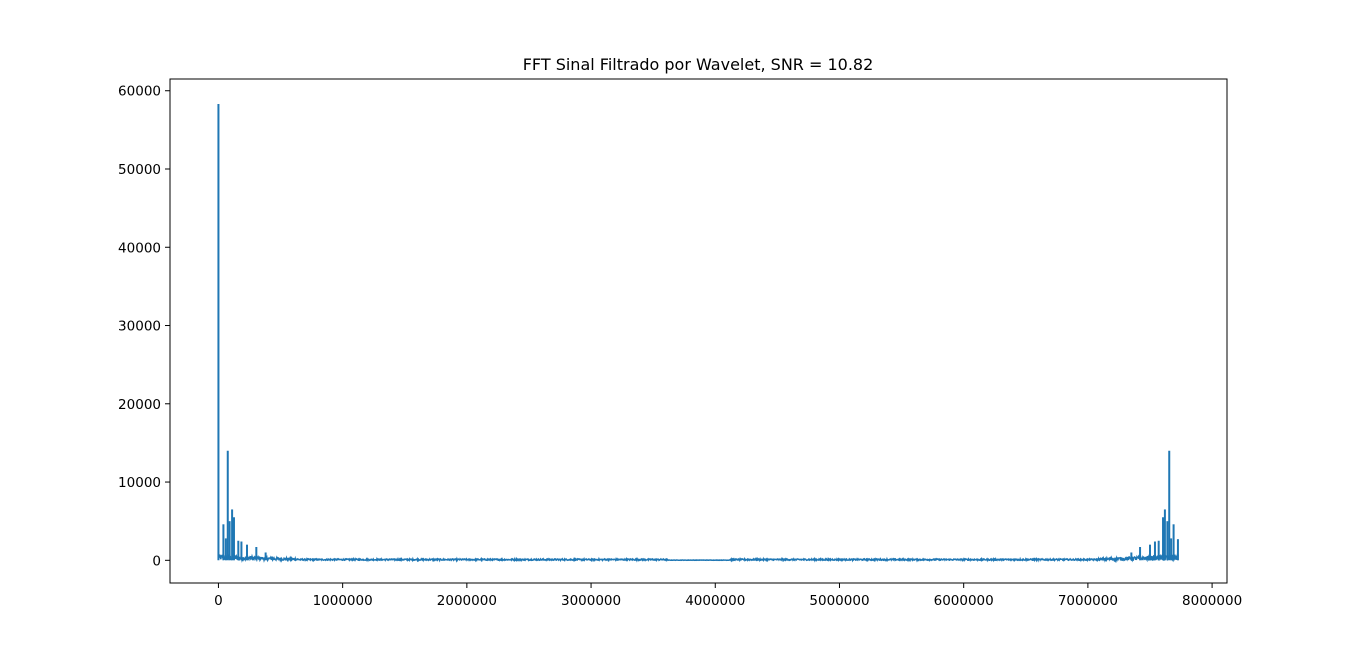  Describe the element at coordinates (139, 248) in the screenshot. I see `y-tick-label: 40000` at that location.